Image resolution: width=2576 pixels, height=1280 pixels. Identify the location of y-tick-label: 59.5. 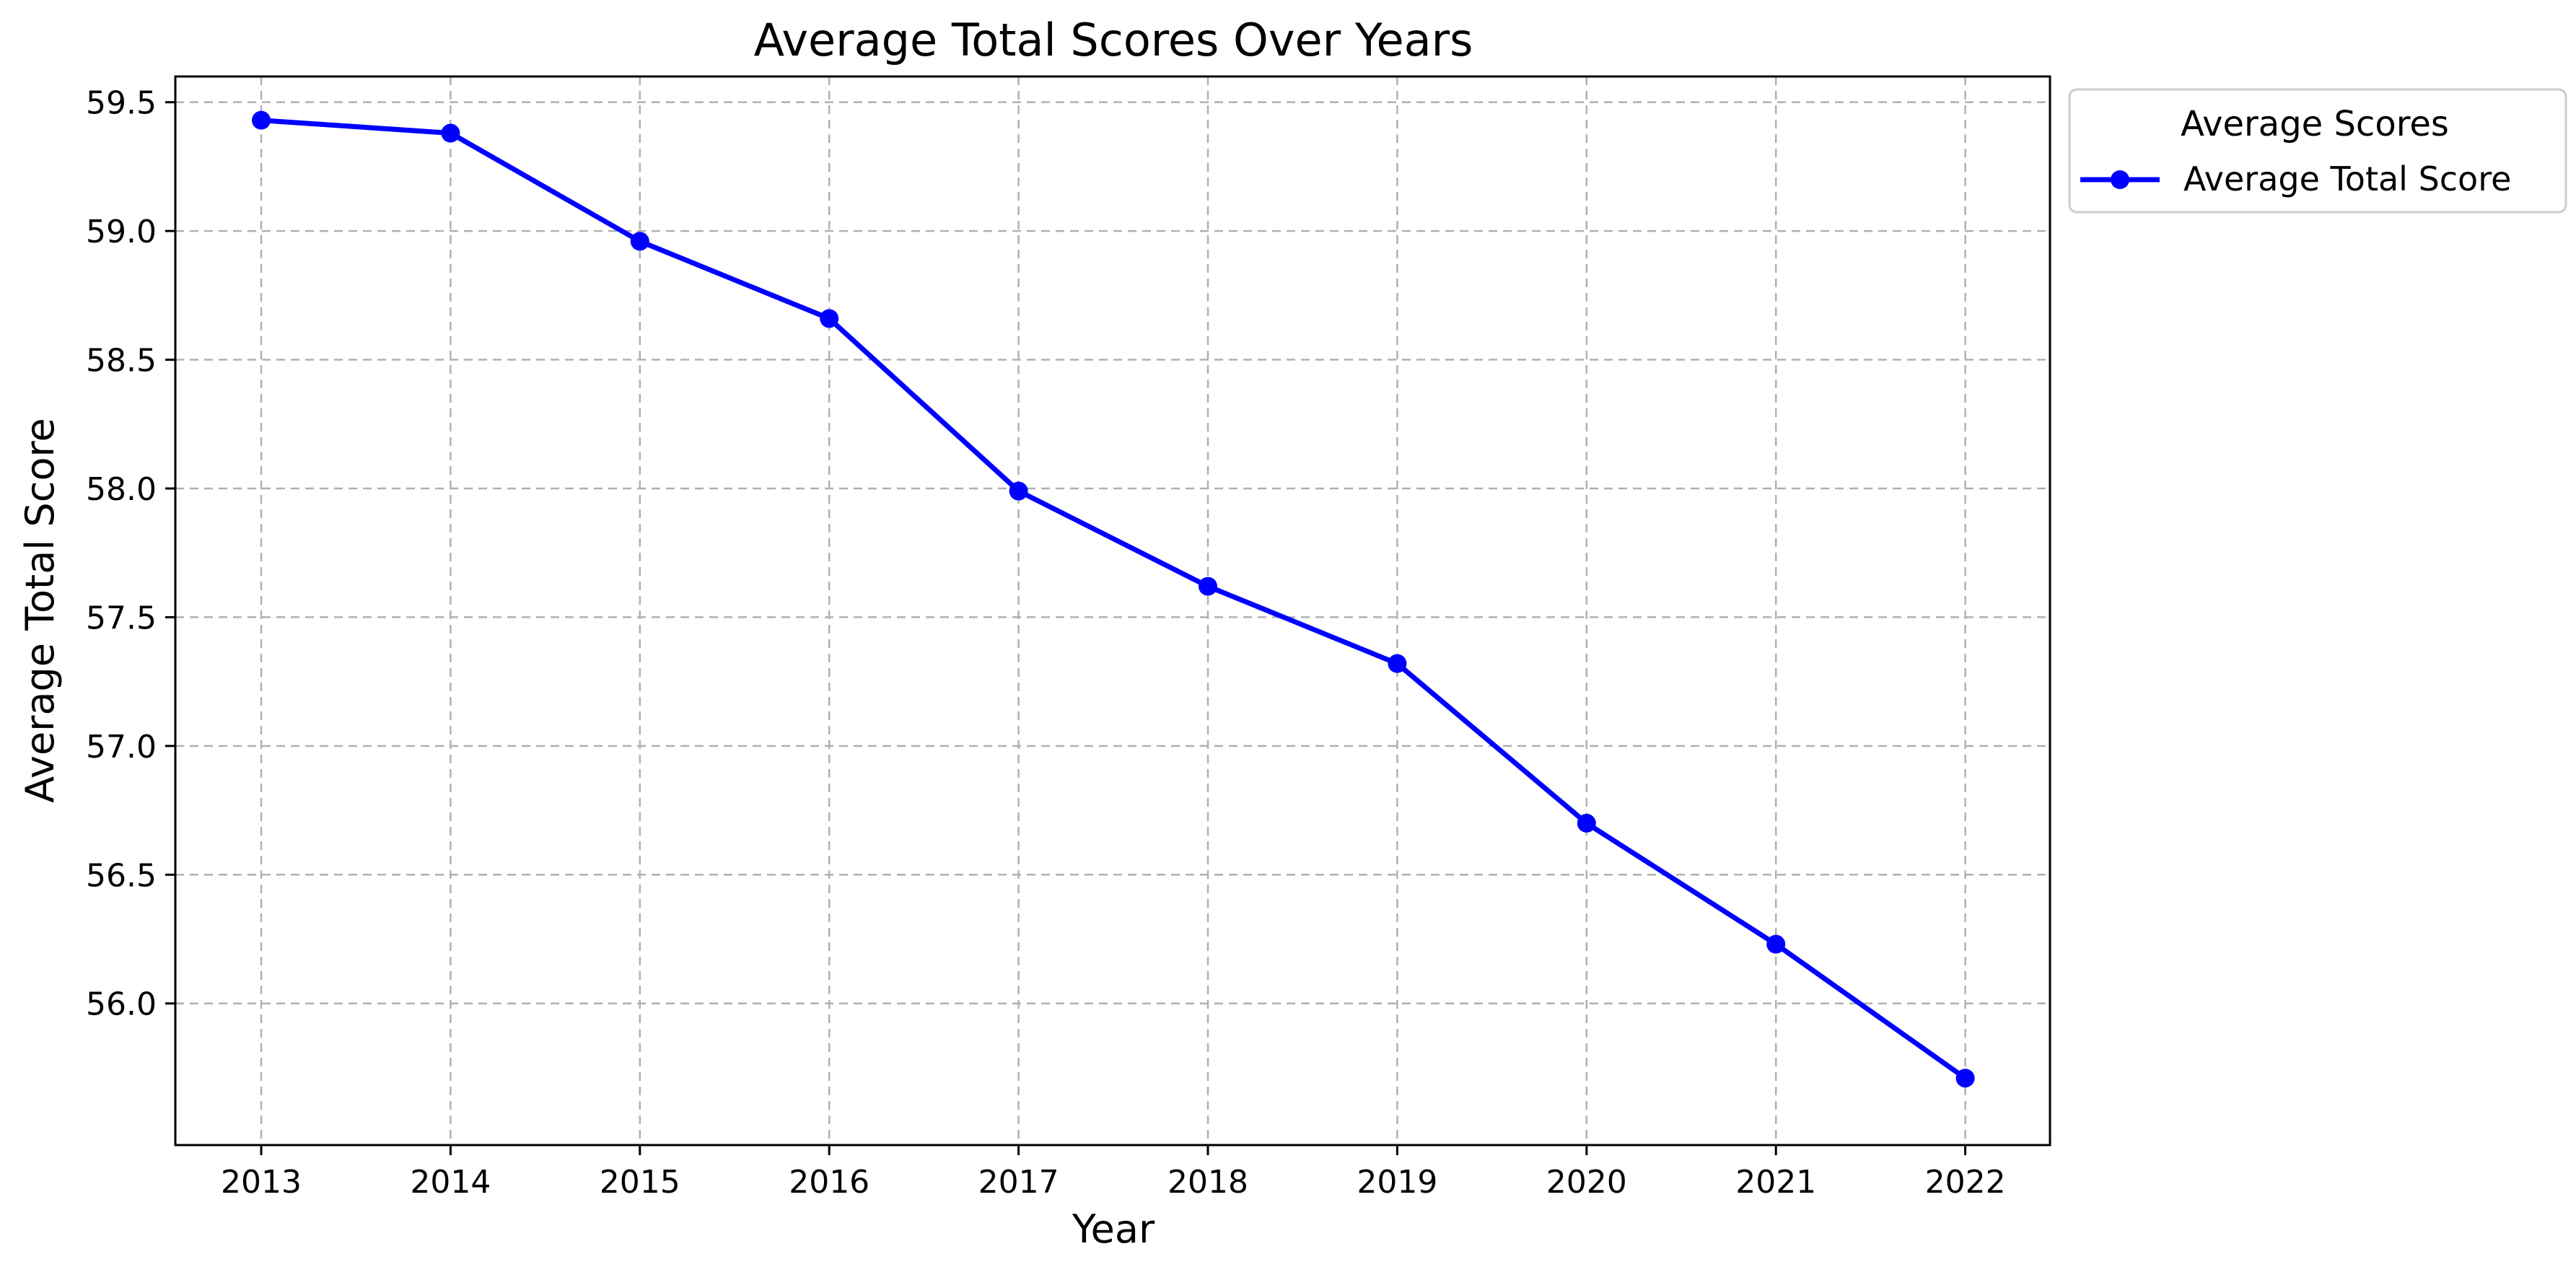
(122, 103).